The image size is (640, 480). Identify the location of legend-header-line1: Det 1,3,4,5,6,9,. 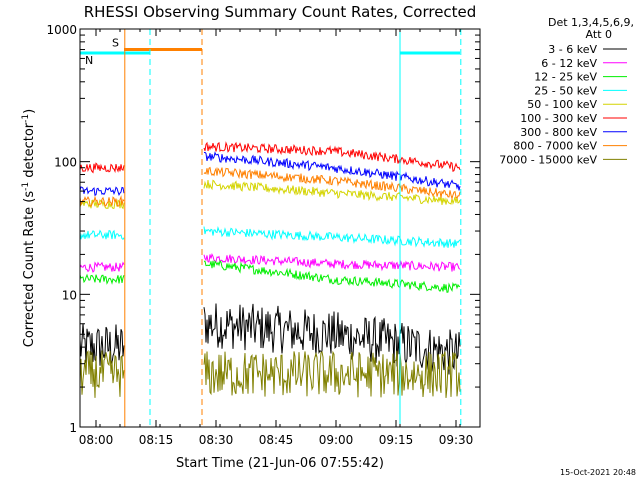
(591, 22).